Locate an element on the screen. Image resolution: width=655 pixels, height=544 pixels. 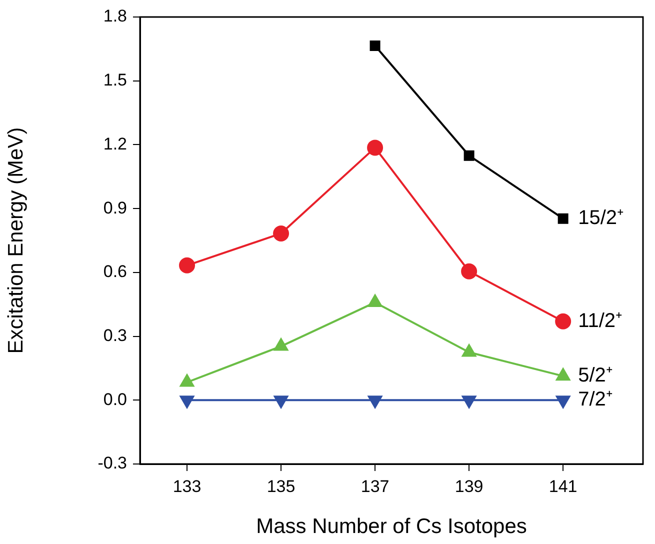
y-tick-label: 0.6 is located at coordinates (115, 272).